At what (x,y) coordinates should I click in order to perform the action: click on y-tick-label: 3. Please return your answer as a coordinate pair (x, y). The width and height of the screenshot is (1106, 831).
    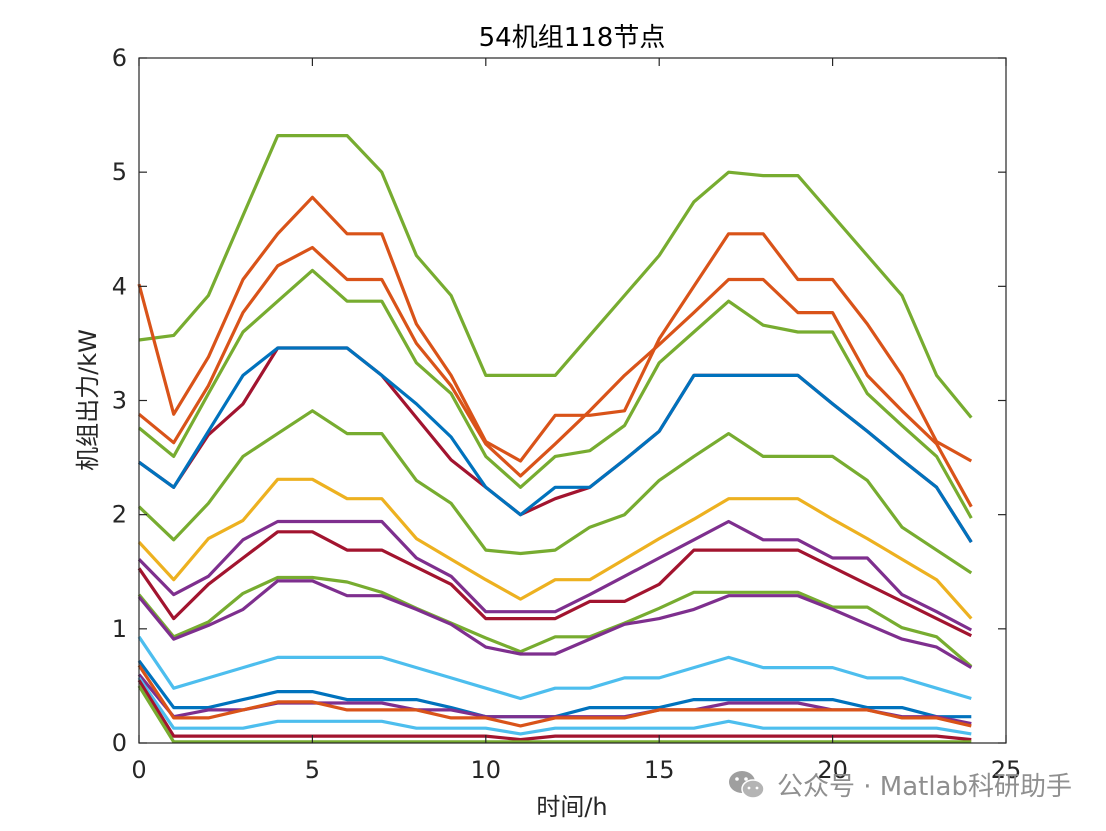
    Looking at the image, I should click on (119, 401).